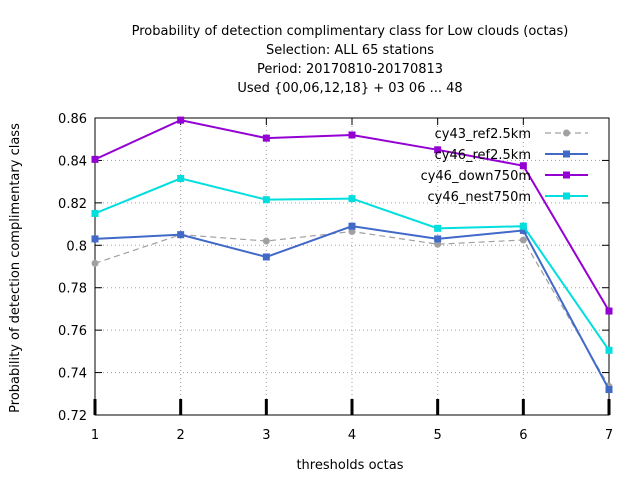 This screenshot has height=484, width=640. What do you see at coordinates (266, 257) in the screenshot?
I see `point-cy46_ref2.5km-3` at bounding box center [266, 257].